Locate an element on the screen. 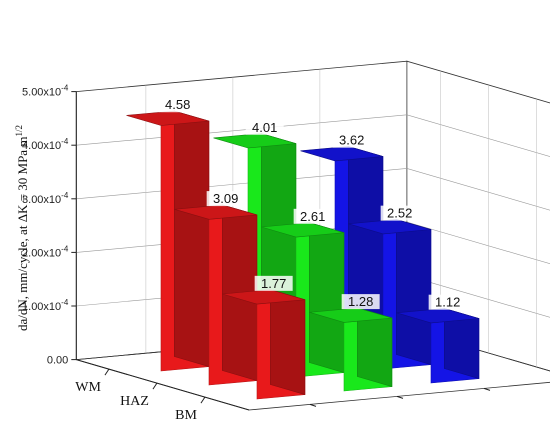 The width and height of the screenshot is (550, 438). category-label-haz: HAZ is located at coordinates (134, 401).